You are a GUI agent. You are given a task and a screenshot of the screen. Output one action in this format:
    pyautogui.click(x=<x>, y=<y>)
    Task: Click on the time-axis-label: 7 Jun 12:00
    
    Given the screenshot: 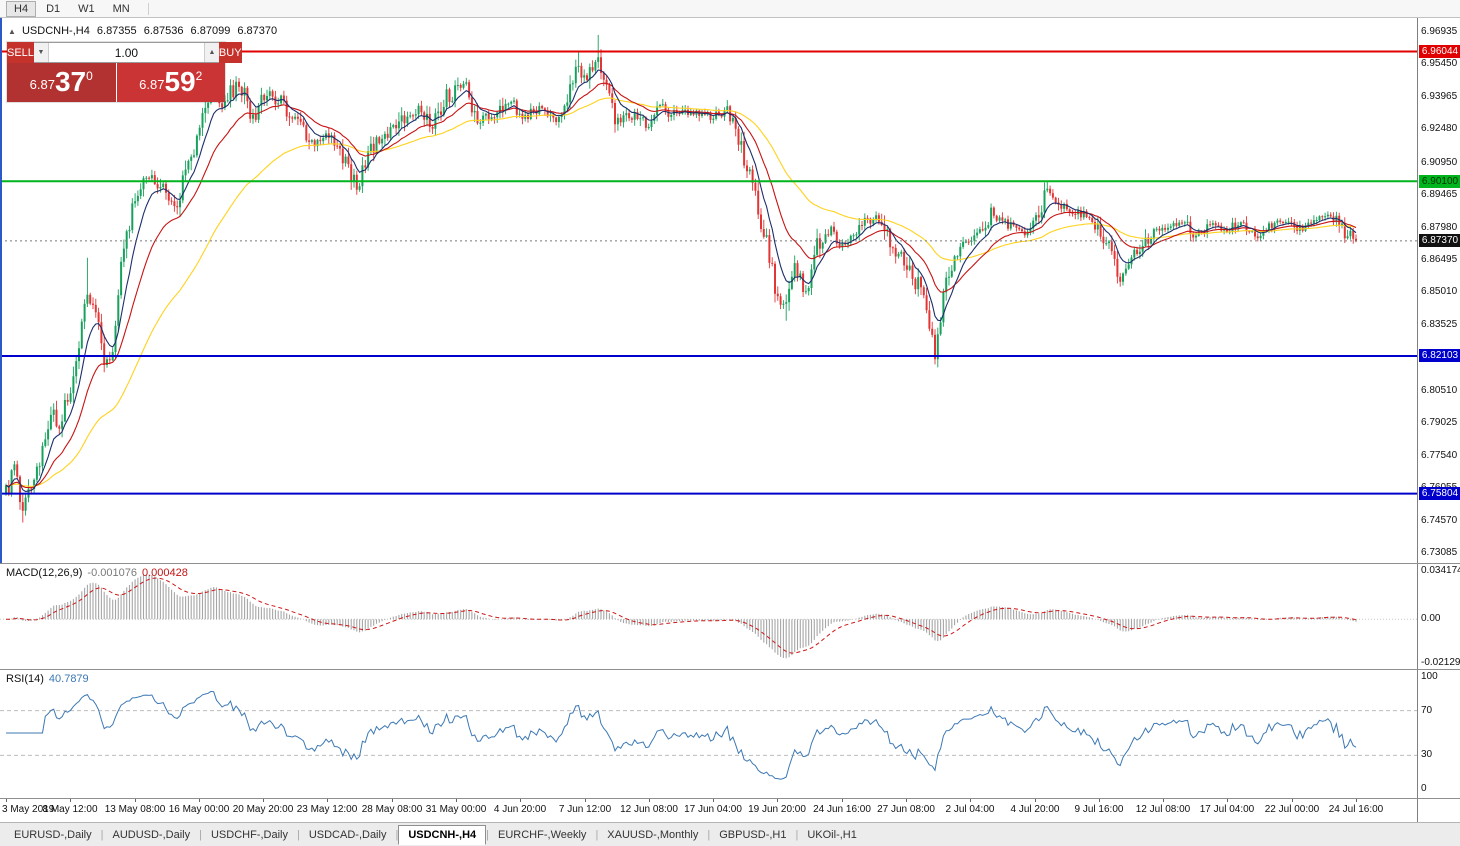 What is the action you would take?
    pyautogui.click(x=585, y=809)
    